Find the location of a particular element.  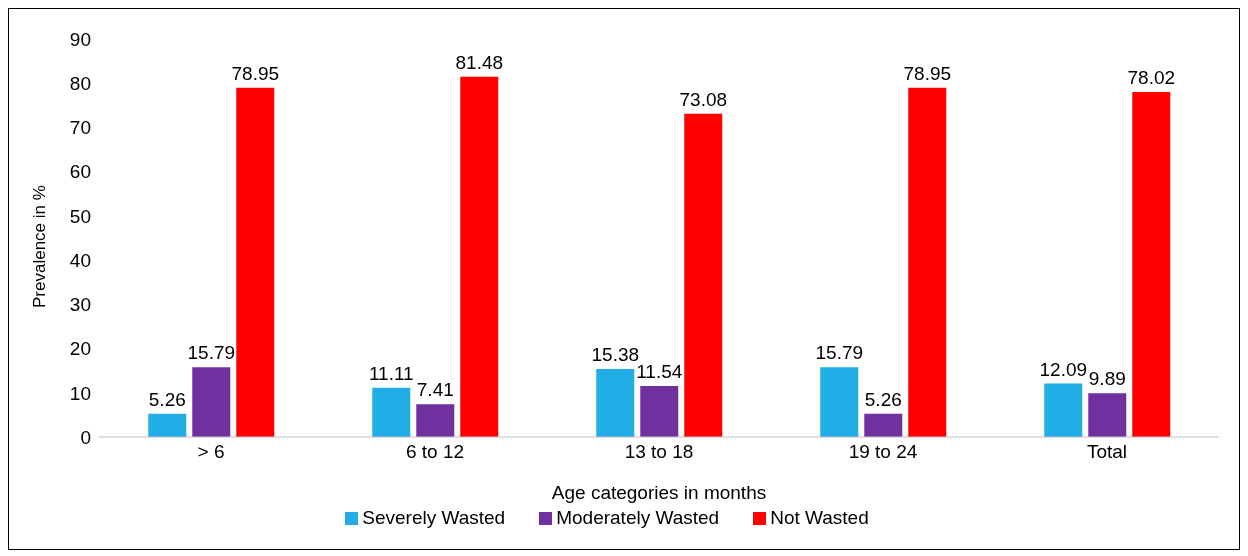

x-tick-label: 19 to 24 is located at coordinates (883, 452).